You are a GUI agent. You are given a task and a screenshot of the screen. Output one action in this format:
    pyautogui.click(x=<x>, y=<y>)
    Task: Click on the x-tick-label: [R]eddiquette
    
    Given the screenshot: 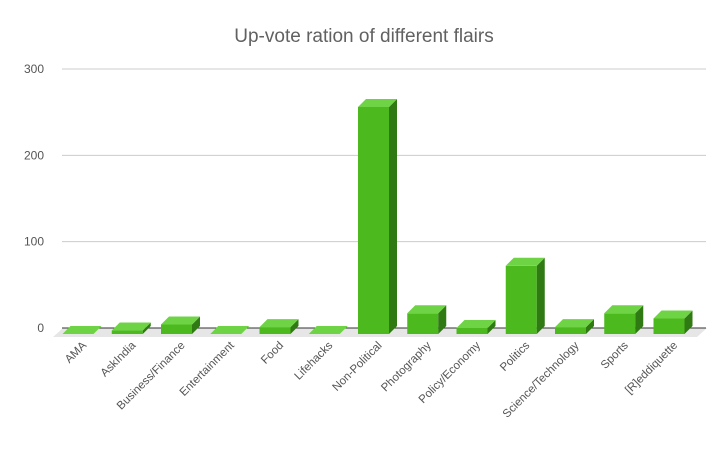 What is the action you would take?
    pyautogui.click(x=651, y=368)
    